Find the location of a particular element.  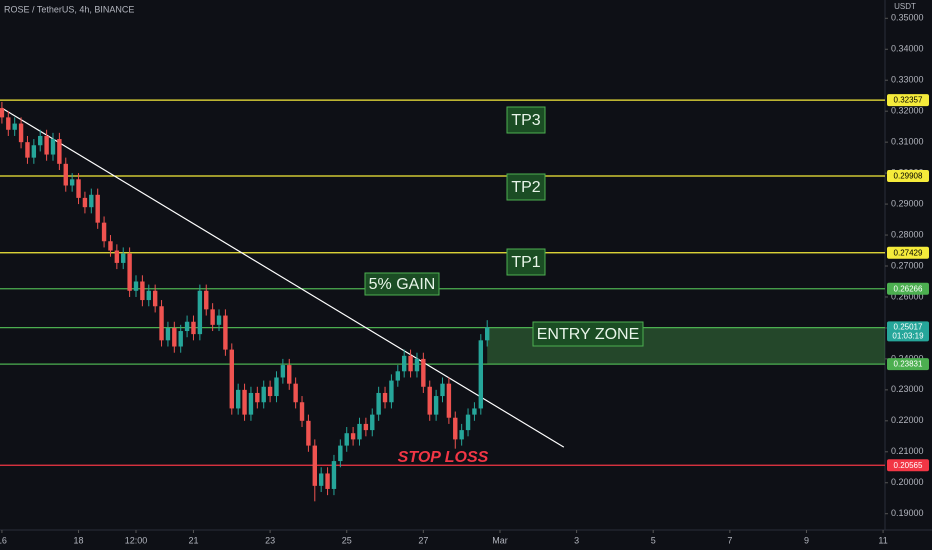

price-tag-label: 0.20565 is located at coordinates (908, 465).